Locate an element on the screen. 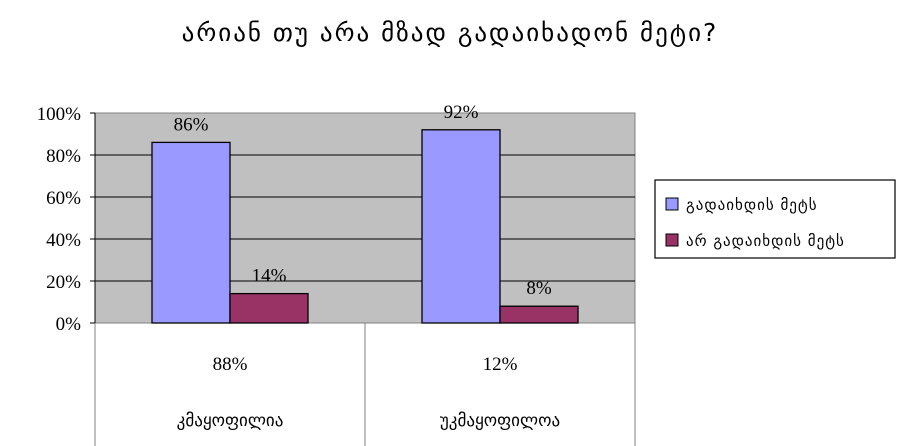  legend: გადაიხდის მეტს არ გადაიხდის მეტს is located at coordinates (775, 219).